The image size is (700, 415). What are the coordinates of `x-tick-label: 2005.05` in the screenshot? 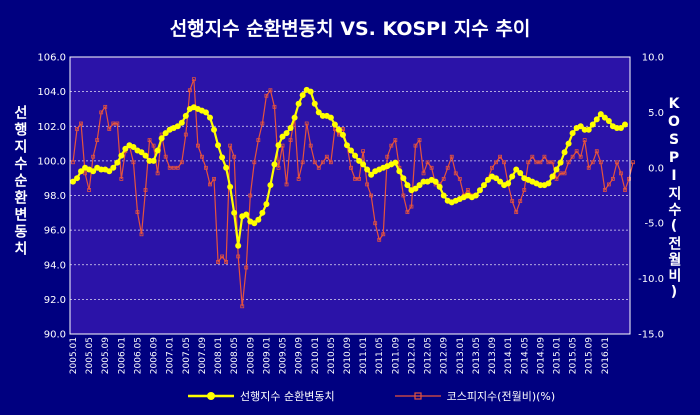 It's located at (90, 355).